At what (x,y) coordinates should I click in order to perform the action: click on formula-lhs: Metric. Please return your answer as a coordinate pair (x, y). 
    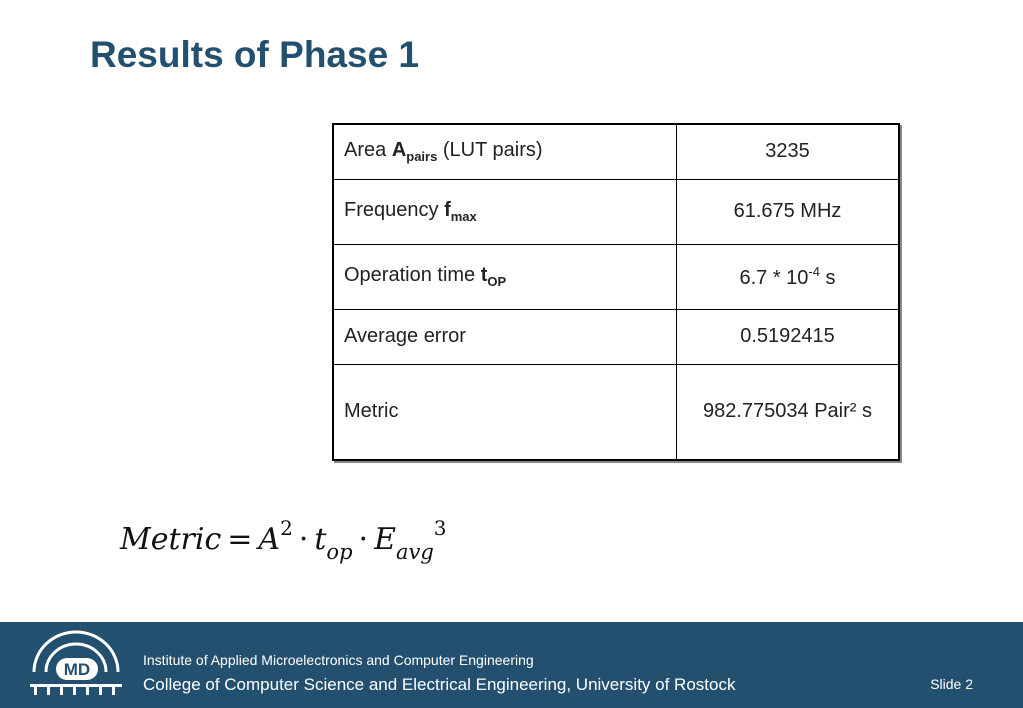
    Looking at the image, I should click on (171, 539).